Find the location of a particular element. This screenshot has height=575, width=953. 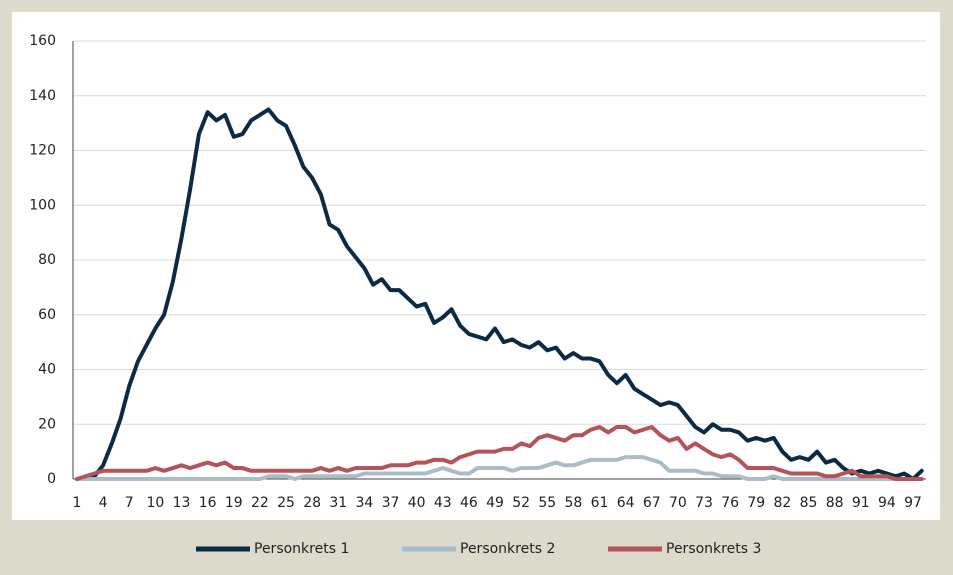

x-tick-label: 76 is located at coordinates (730, 503).